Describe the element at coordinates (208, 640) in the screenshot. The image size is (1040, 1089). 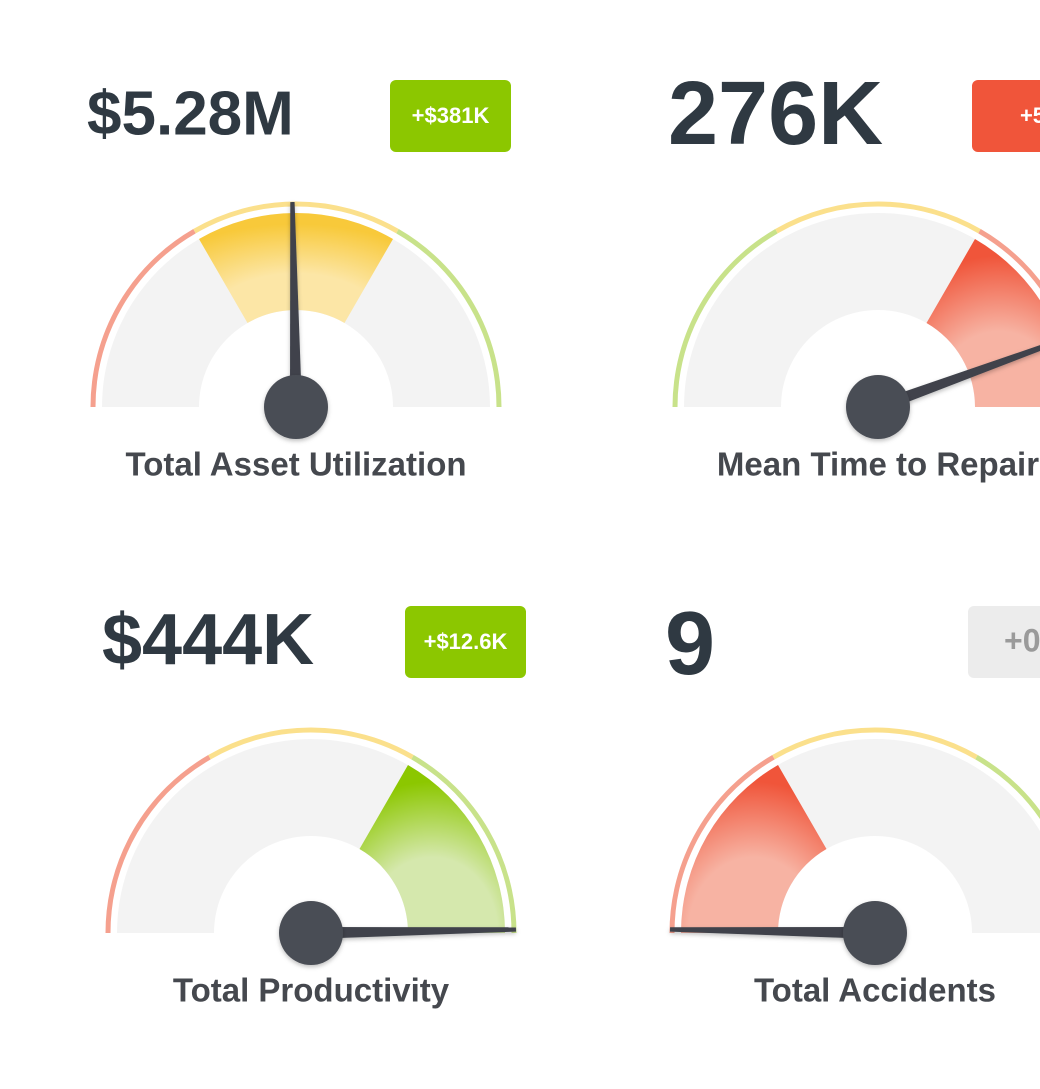
I see `kpi-value: $444K` at that location.